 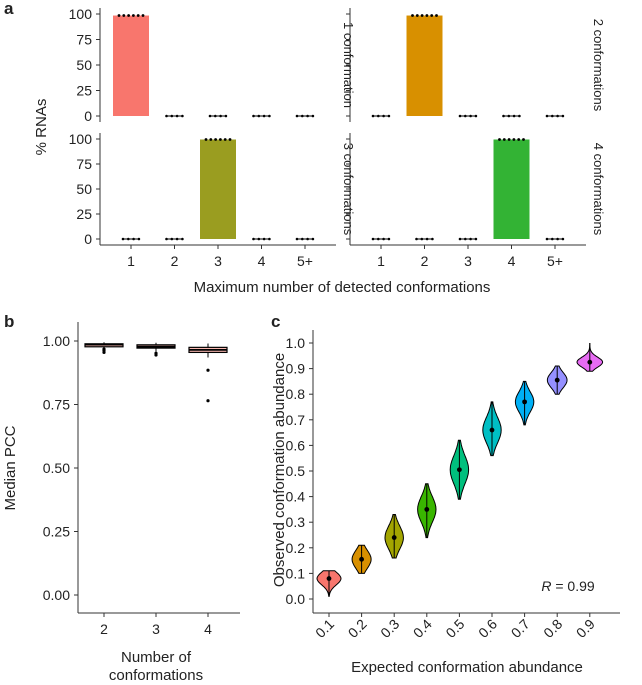 I want to click on y-axis-title: Observed conformation abundance, so click(x=279, y=470).